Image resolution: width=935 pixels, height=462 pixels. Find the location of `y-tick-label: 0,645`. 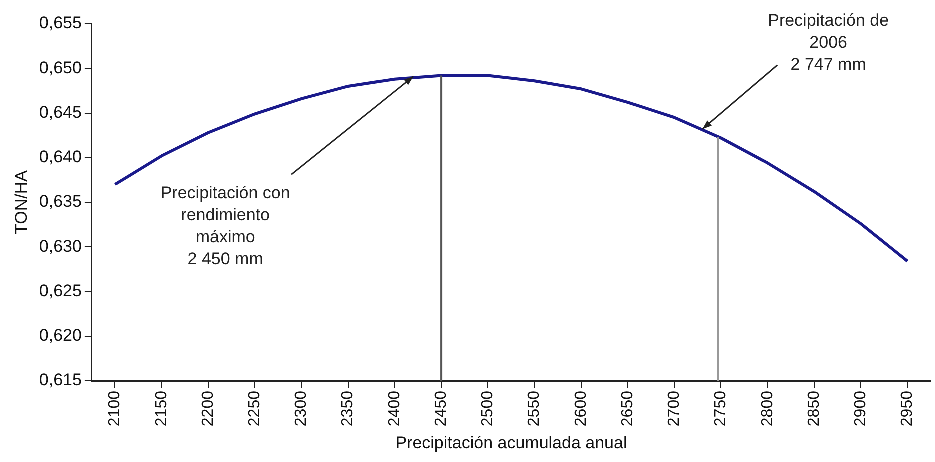

y-tick-label: 0,645 is located at coordinates (60, 112).